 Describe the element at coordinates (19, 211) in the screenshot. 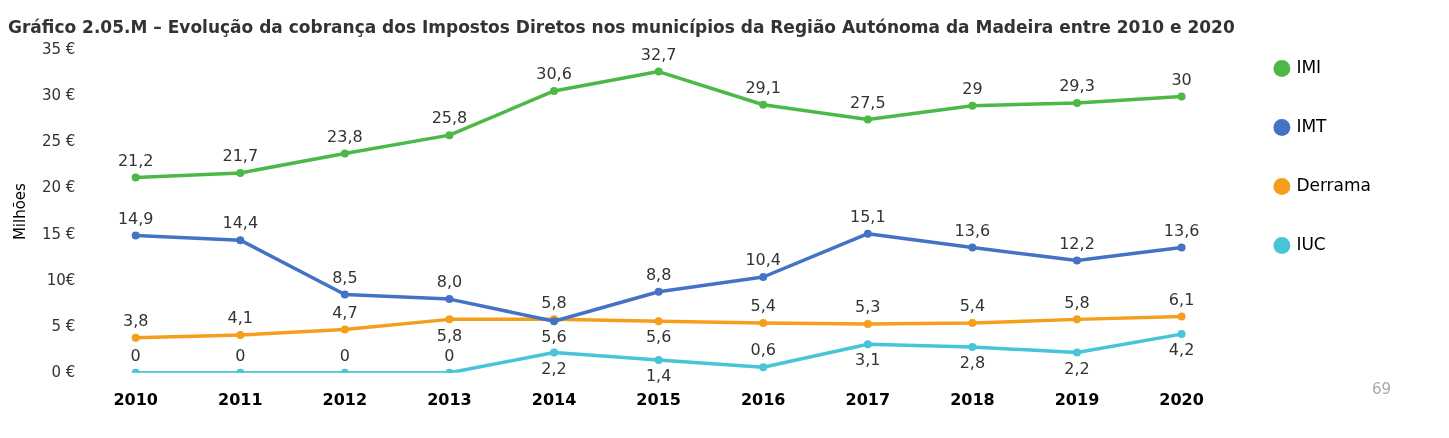

I see `y-axis-title: Milhões` at that location.